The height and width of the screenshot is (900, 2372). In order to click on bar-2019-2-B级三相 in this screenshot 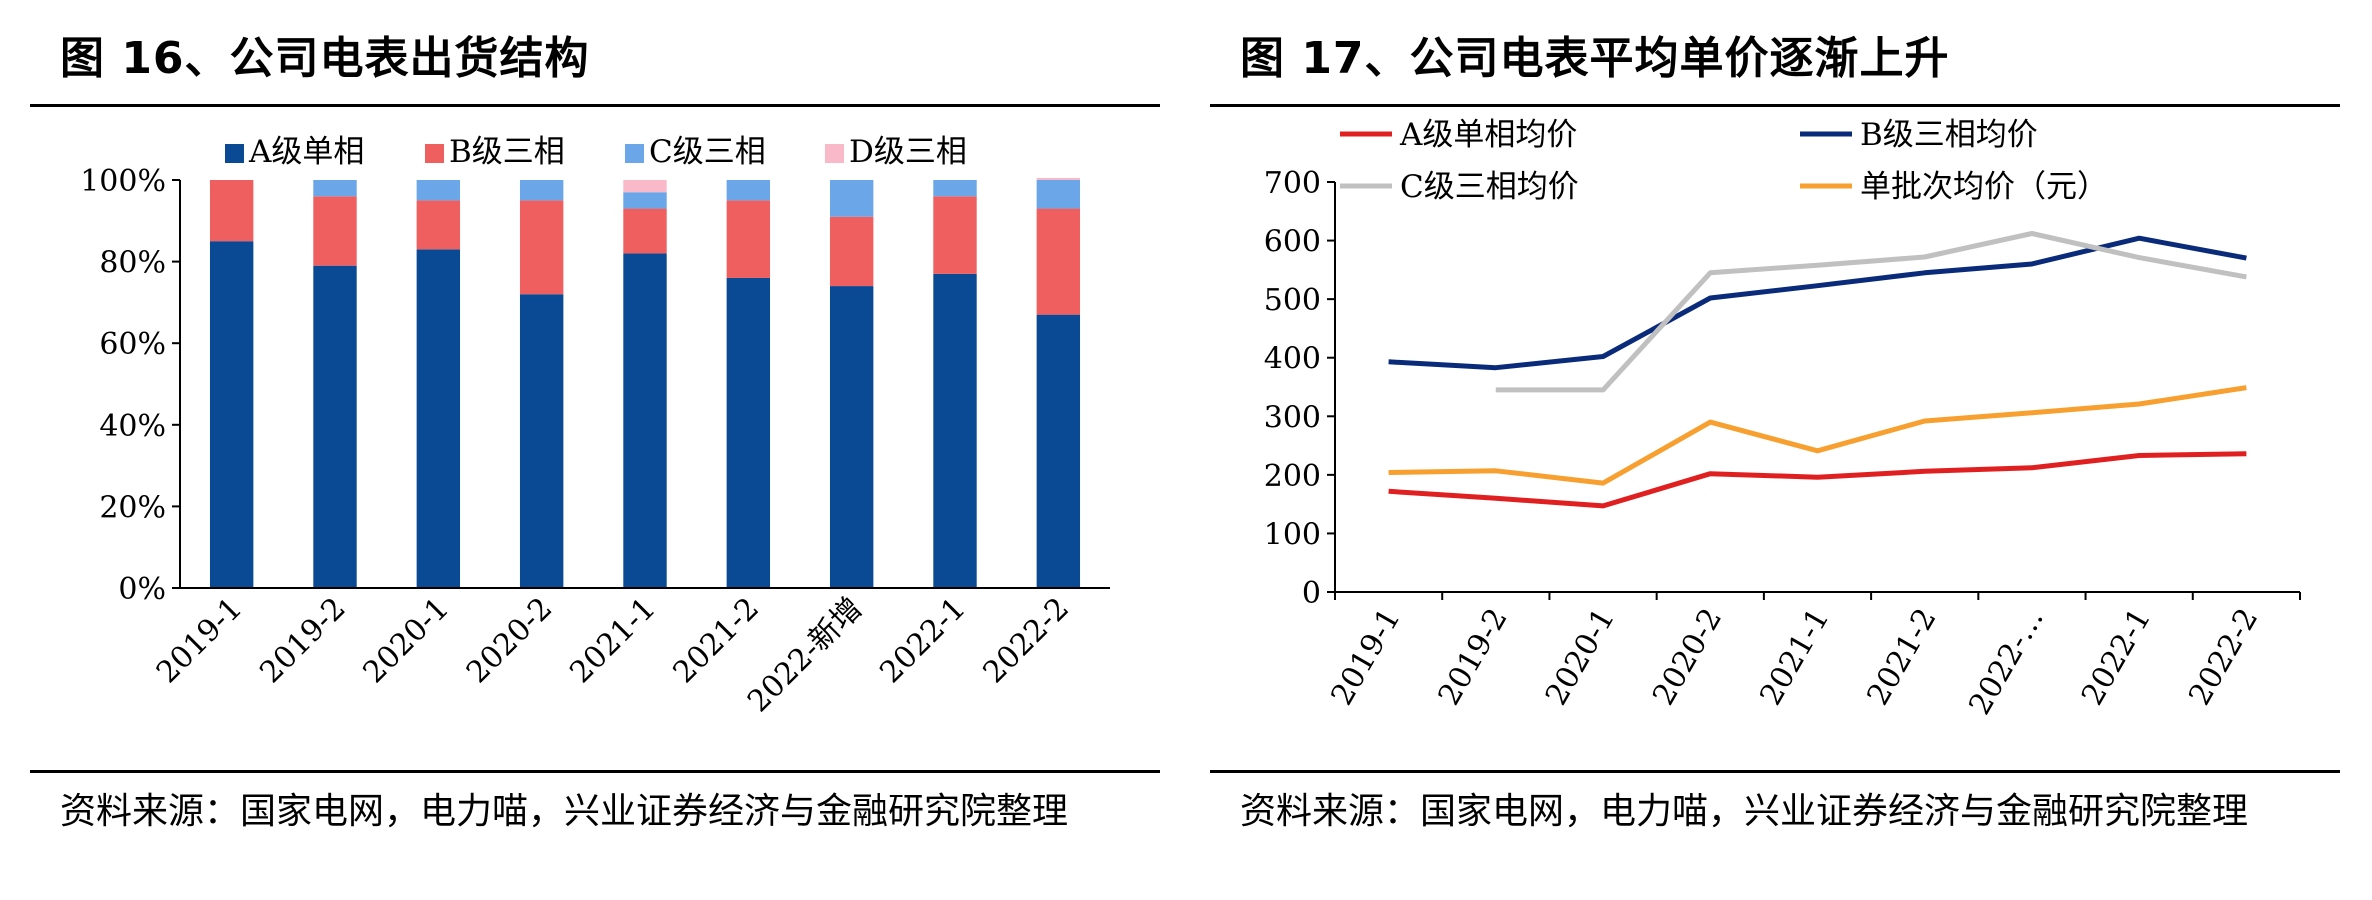, I will do `click(335, 231)`.